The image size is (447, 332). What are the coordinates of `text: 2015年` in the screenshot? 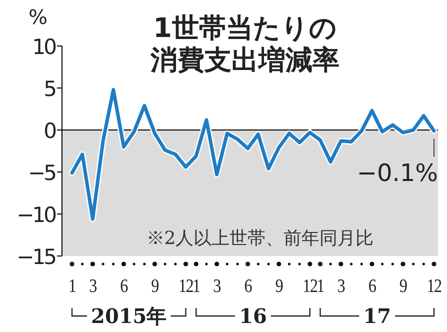 It's located at (129, 316).